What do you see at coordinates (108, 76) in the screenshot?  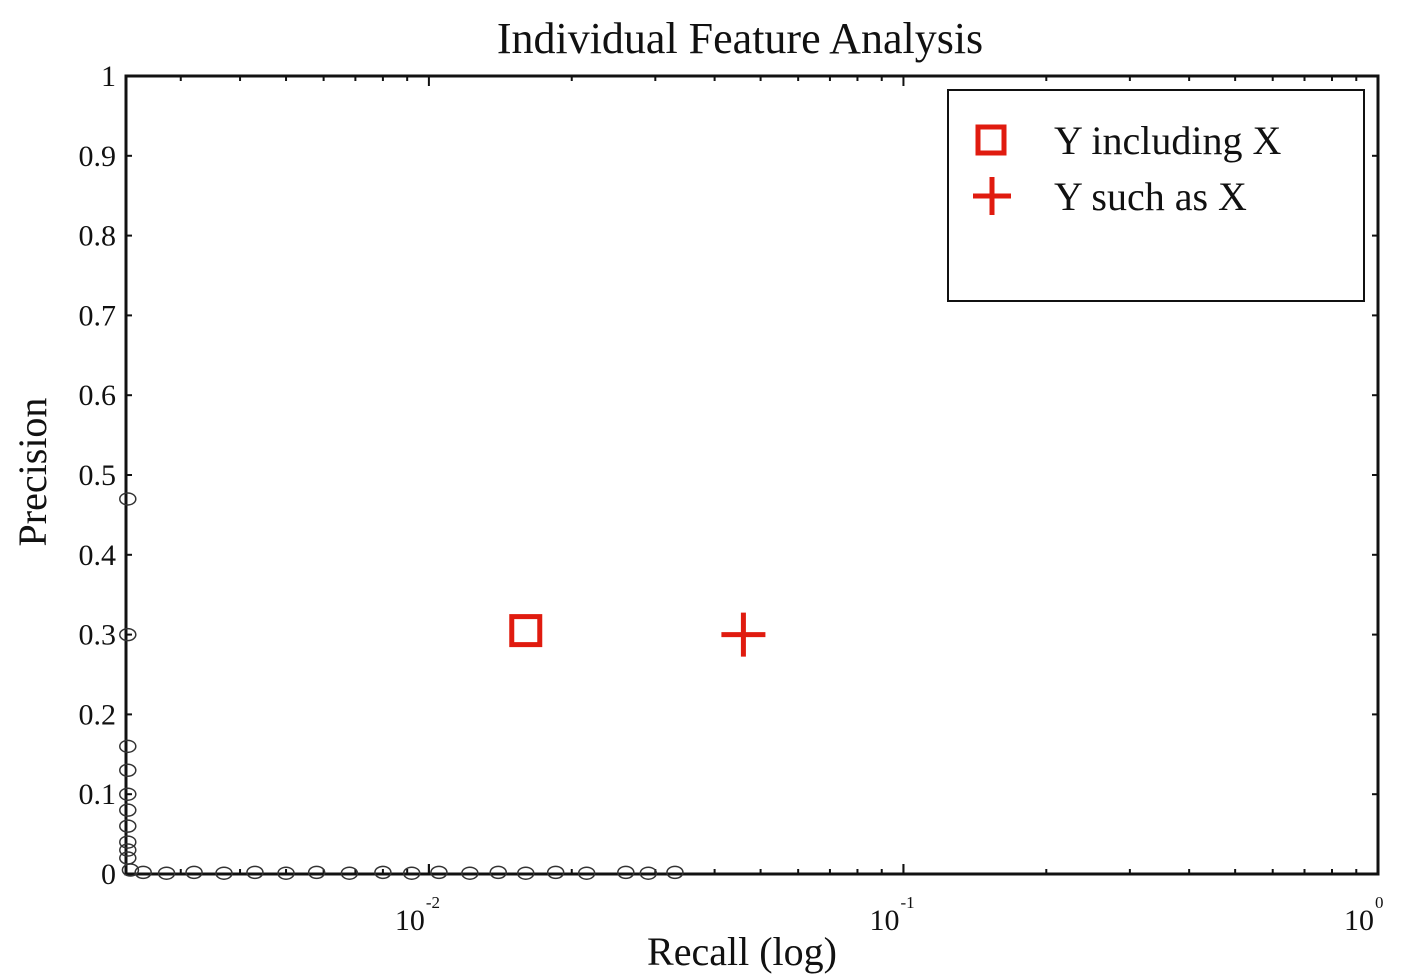 I see `y-tick-label: 1` at bounding box center [108, 76].